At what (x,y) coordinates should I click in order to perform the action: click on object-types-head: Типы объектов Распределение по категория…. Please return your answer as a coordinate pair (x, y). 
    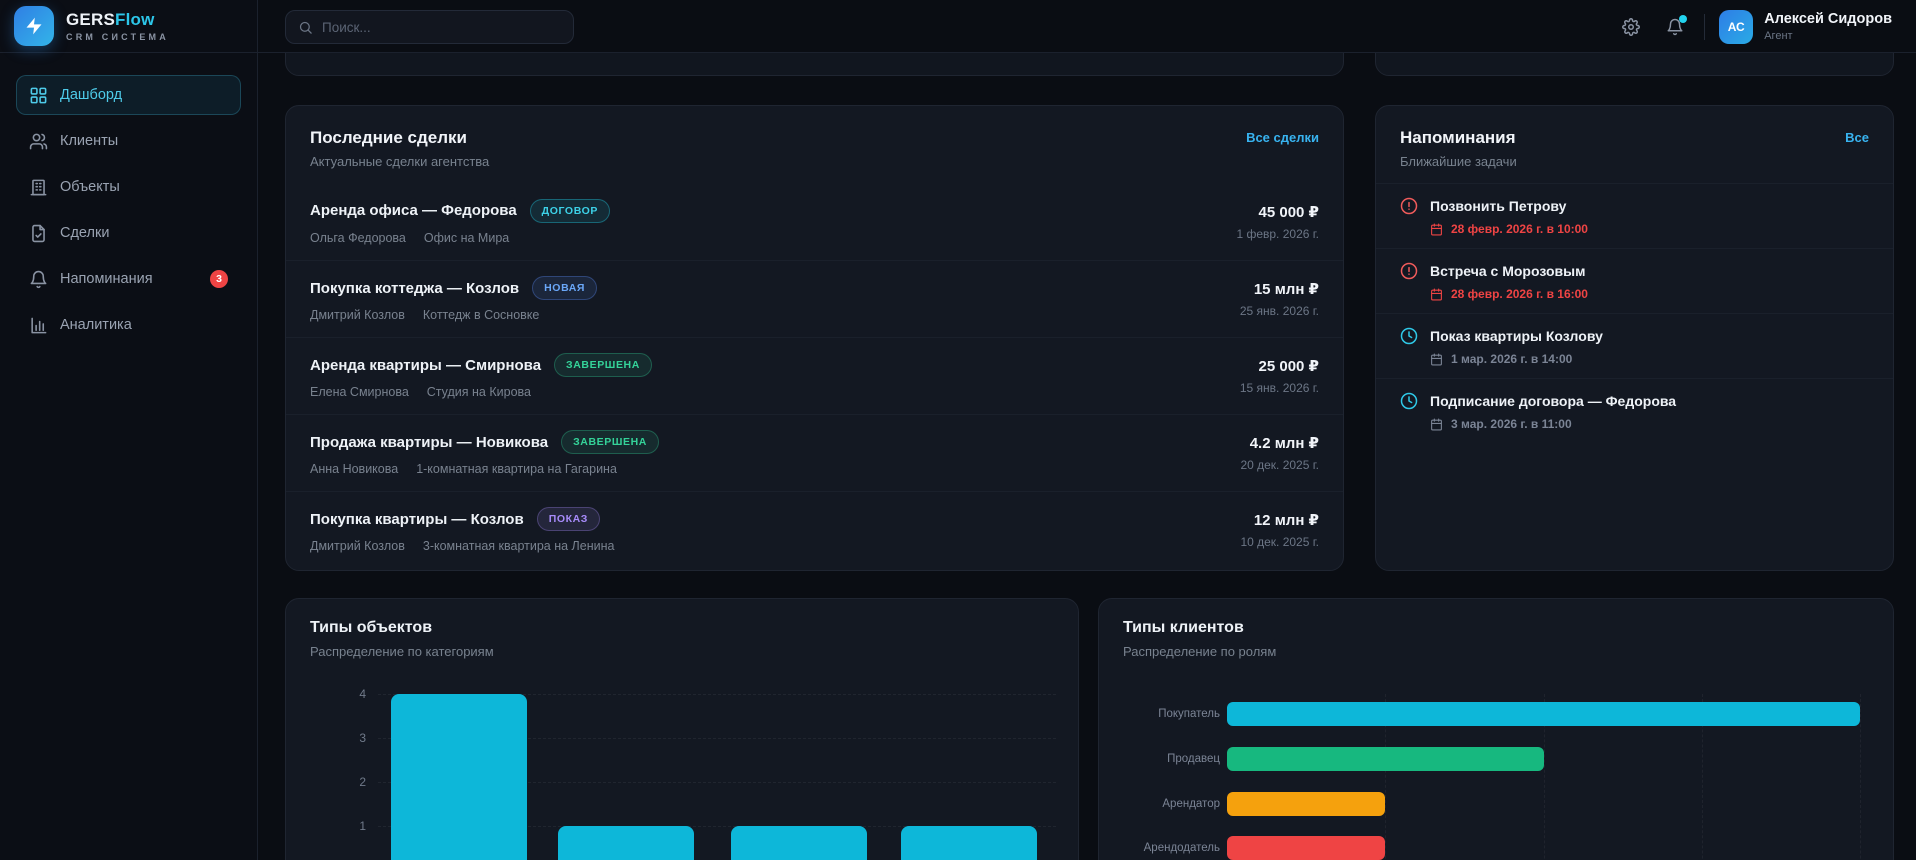
    Looking at the image, I should click on (682, 629).